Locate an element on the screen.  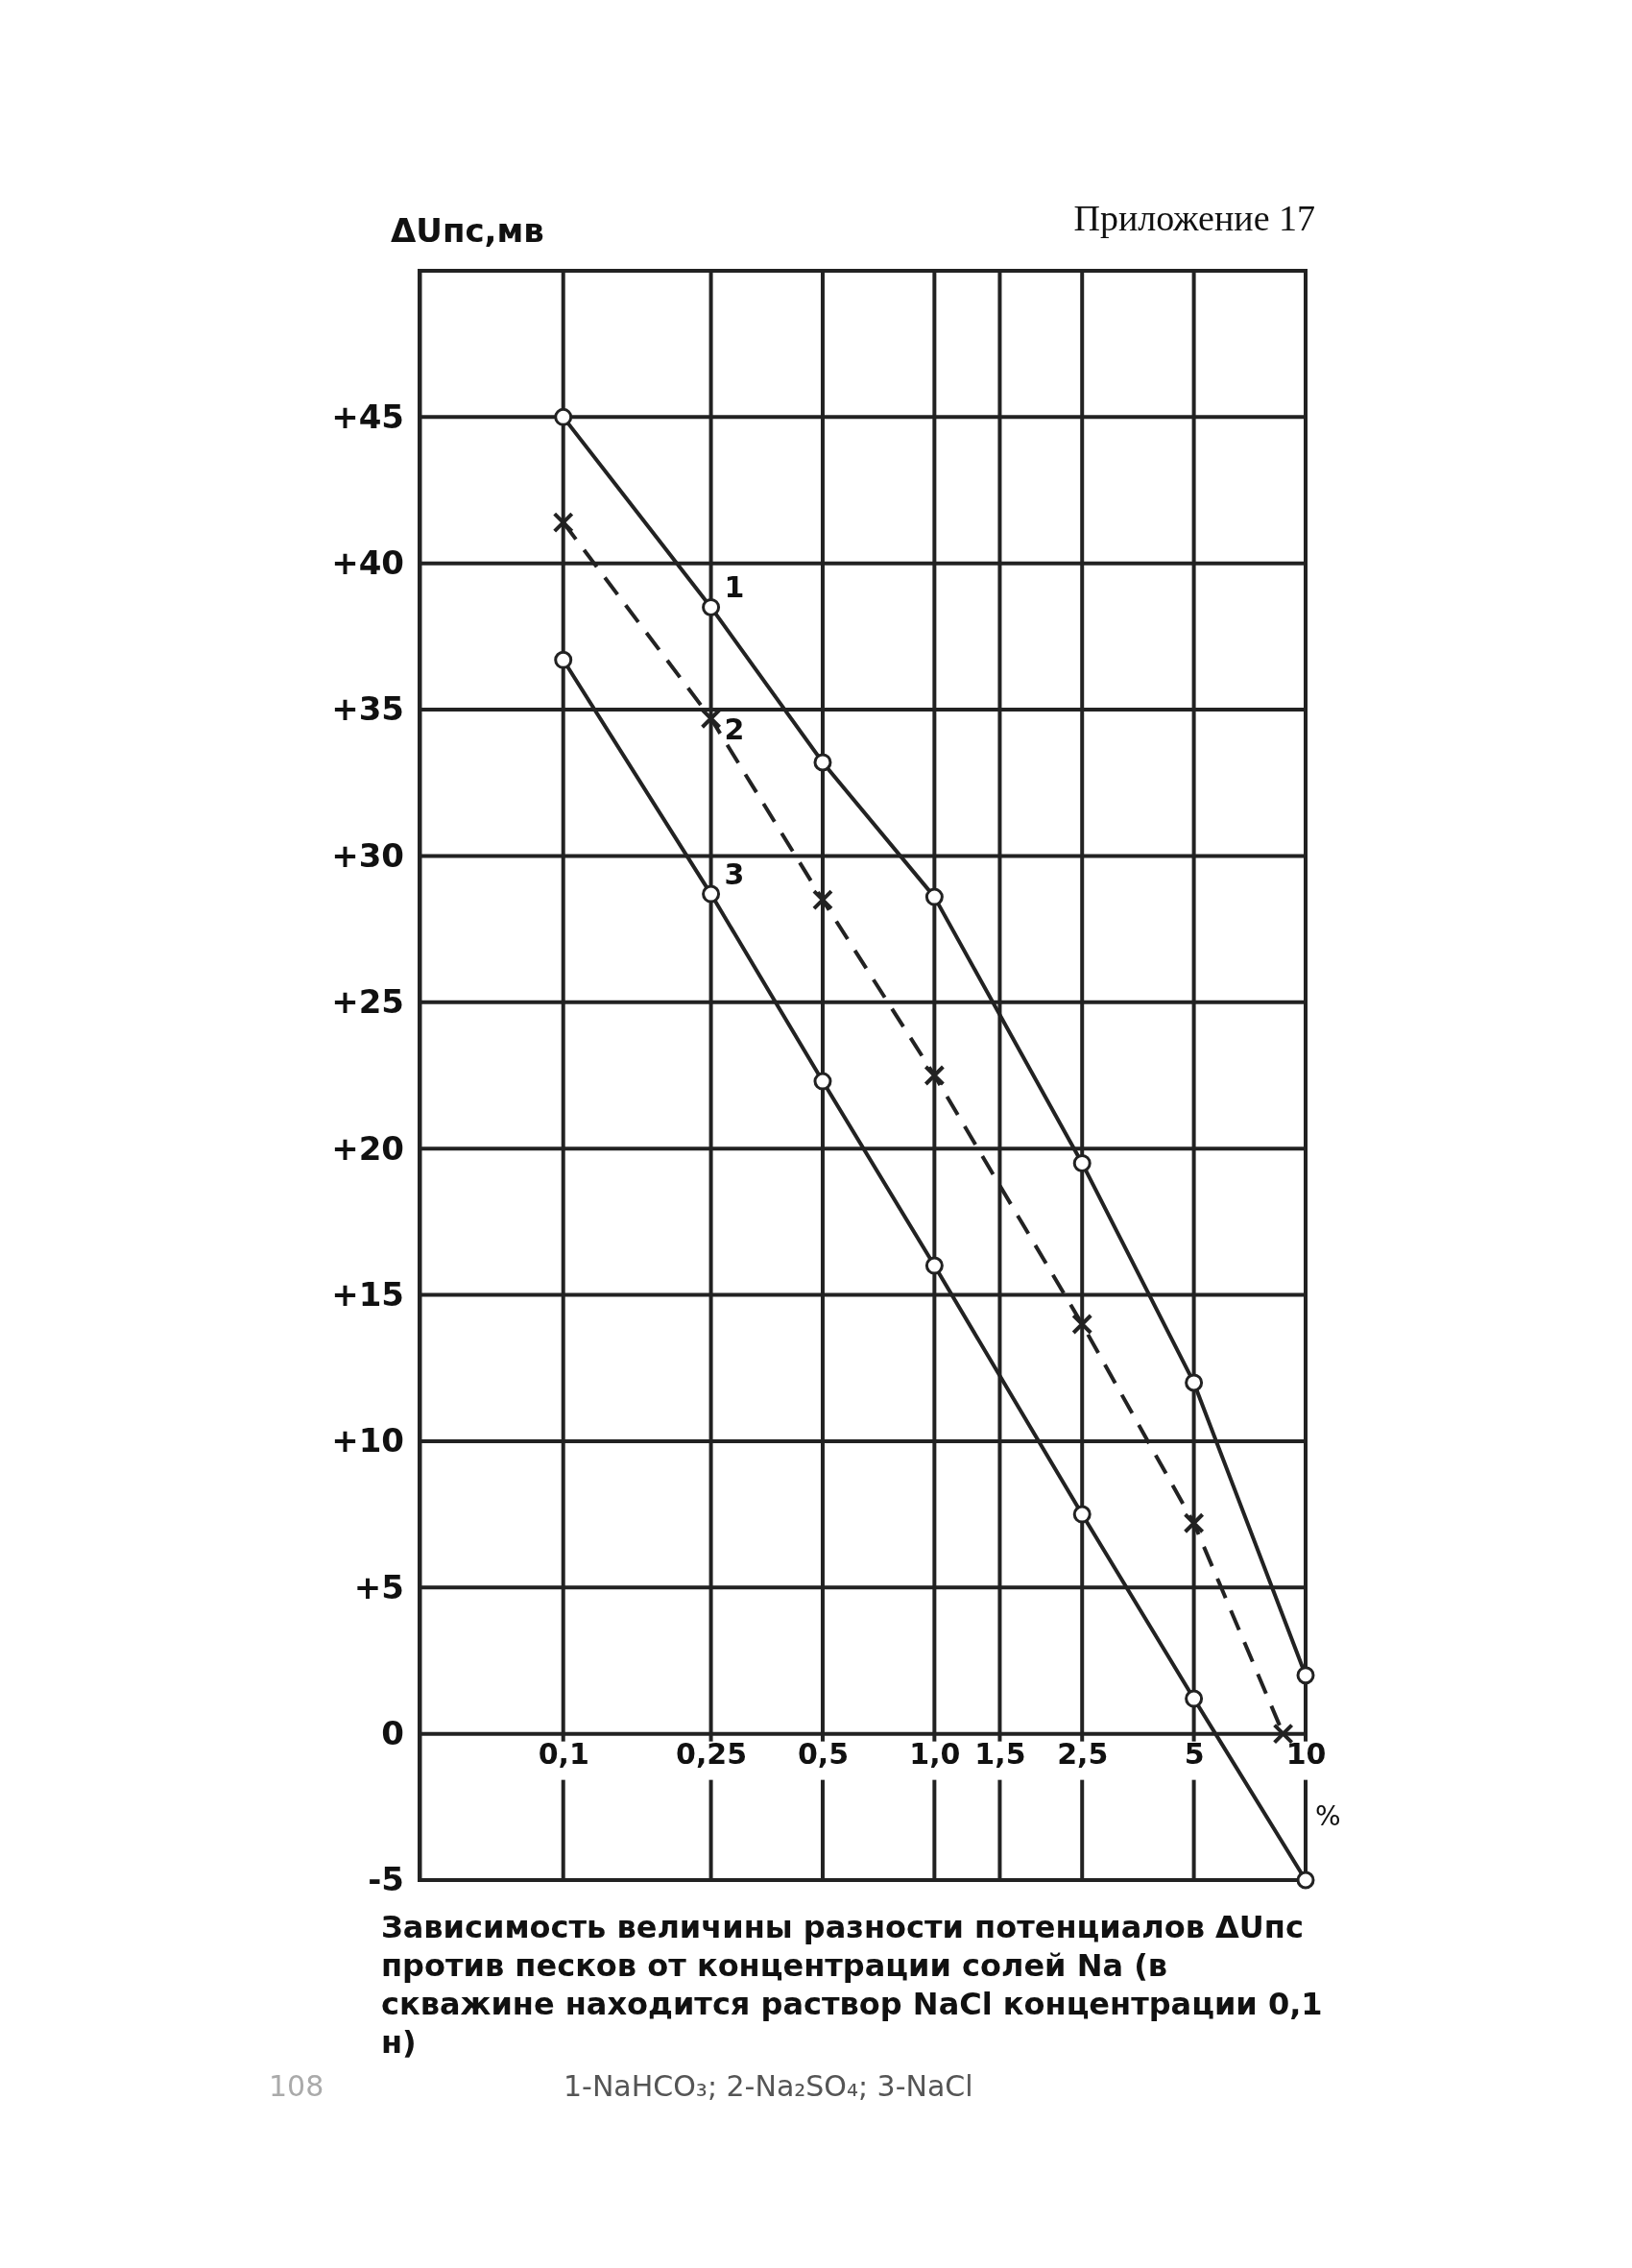
x-tick-label: 0,25 is located at coordinates (712, 1753).